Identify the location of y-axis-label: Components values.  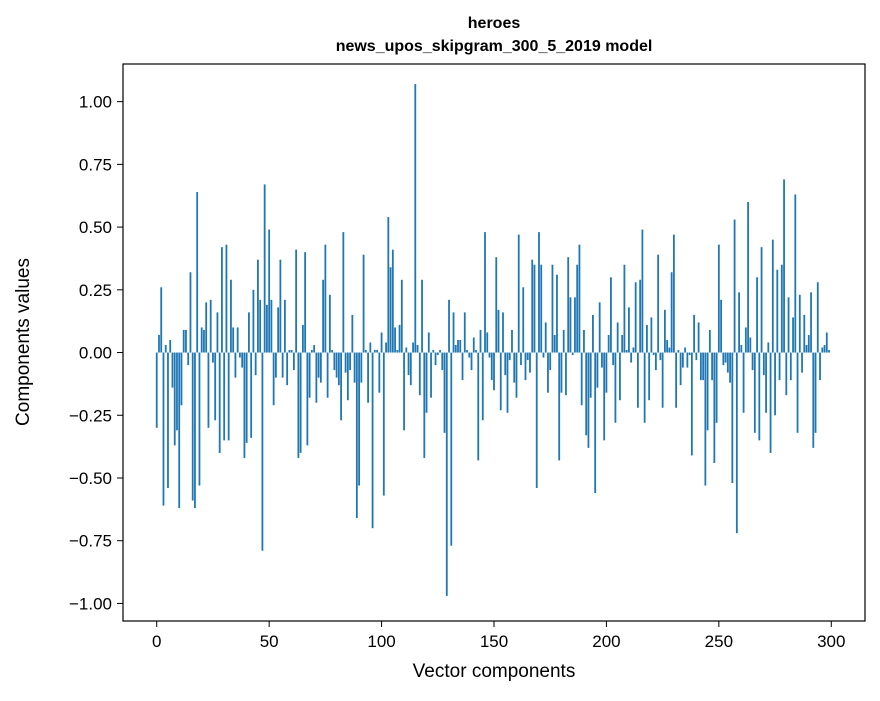
(23, 342).